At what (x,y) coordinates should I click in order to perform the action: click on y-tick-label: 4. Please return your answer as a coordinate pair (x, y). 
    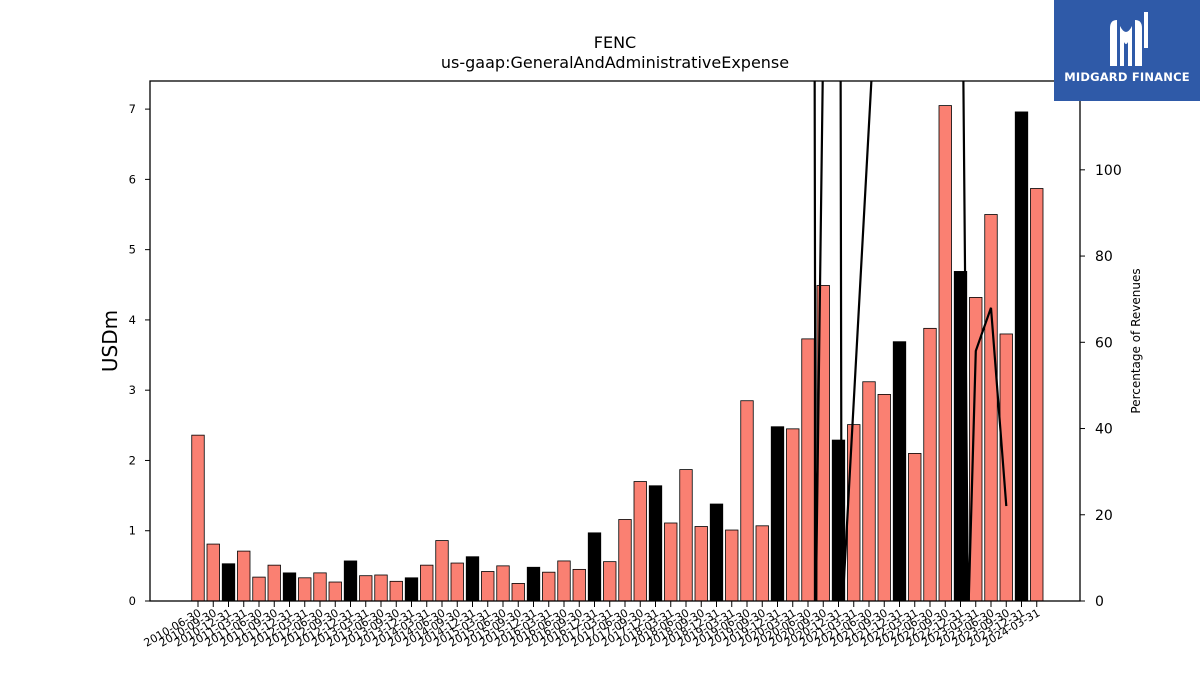
    Looking at the image, I should click on (132, 320).